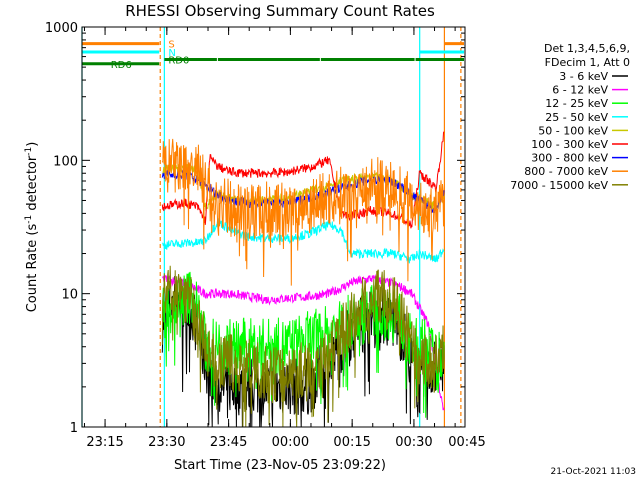 This screenshot has height=480, width=640. What do you see at coordinates (569, 144) in the screenshot?
I see `legend-label-5: 100 - 300 keV` at bounding box center [569, 144].